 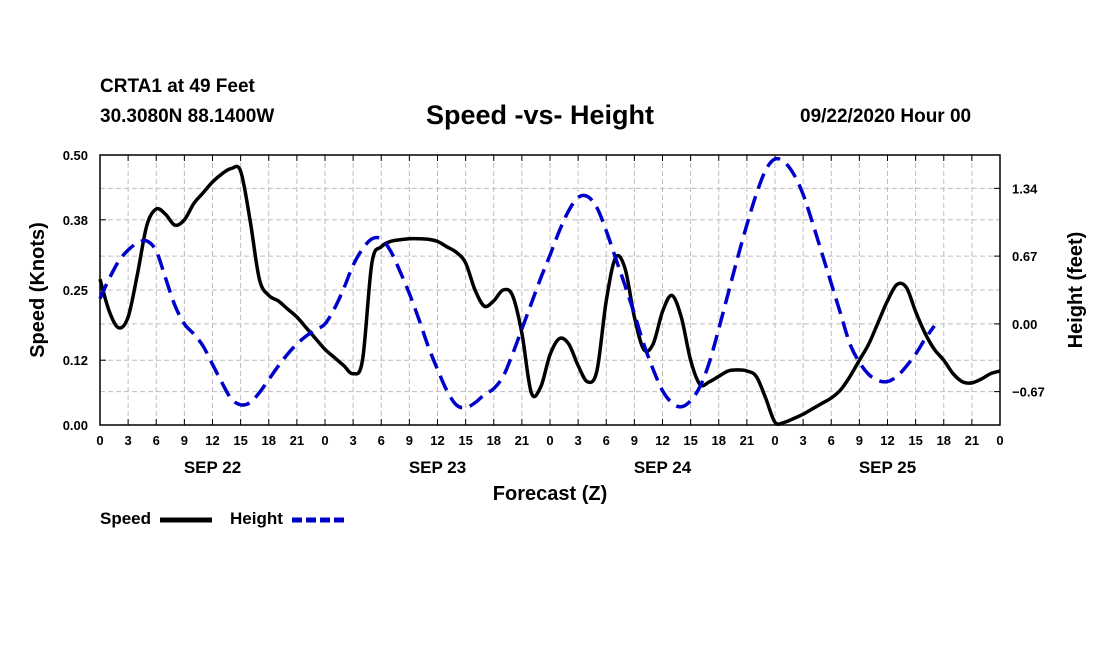 What do you see at coordinates (1076, 290) in the screenshot?
I see `right-y-axis-label: Height (feet)` at bounding box center [1076, 290].